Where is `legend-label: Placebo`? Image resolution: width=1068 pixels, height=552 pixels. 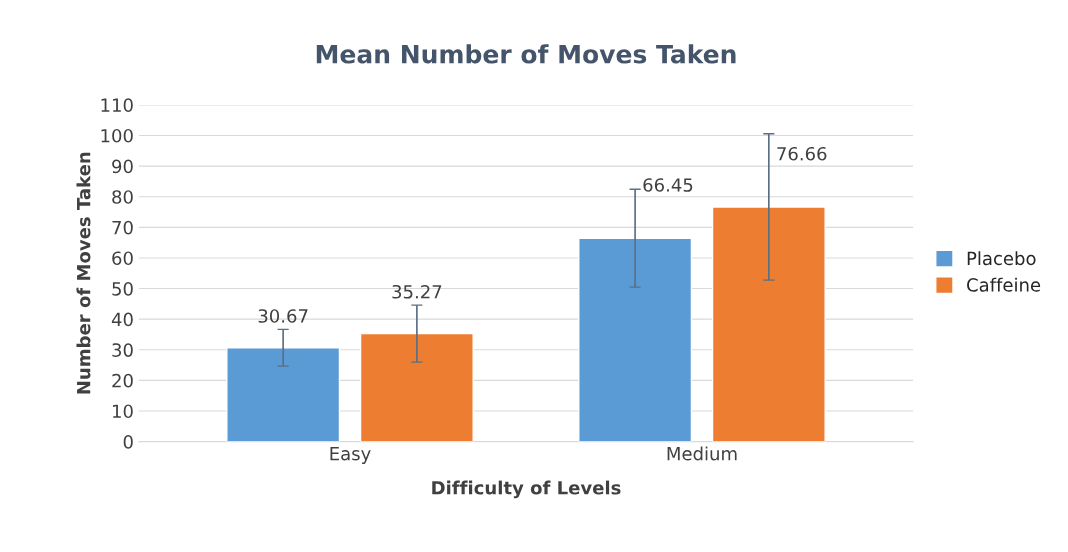
legend-label: Placebo is located at coordinates (1001, 258).